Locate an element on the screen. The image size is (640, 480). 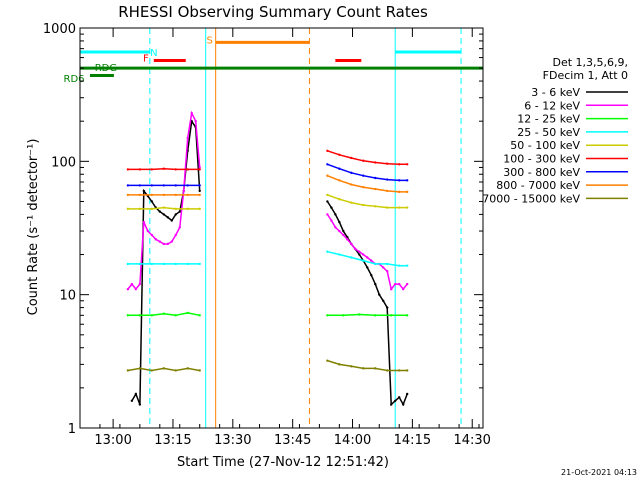
legend-label-1: 6 - 12 keV is located at coordinates (552, 105).